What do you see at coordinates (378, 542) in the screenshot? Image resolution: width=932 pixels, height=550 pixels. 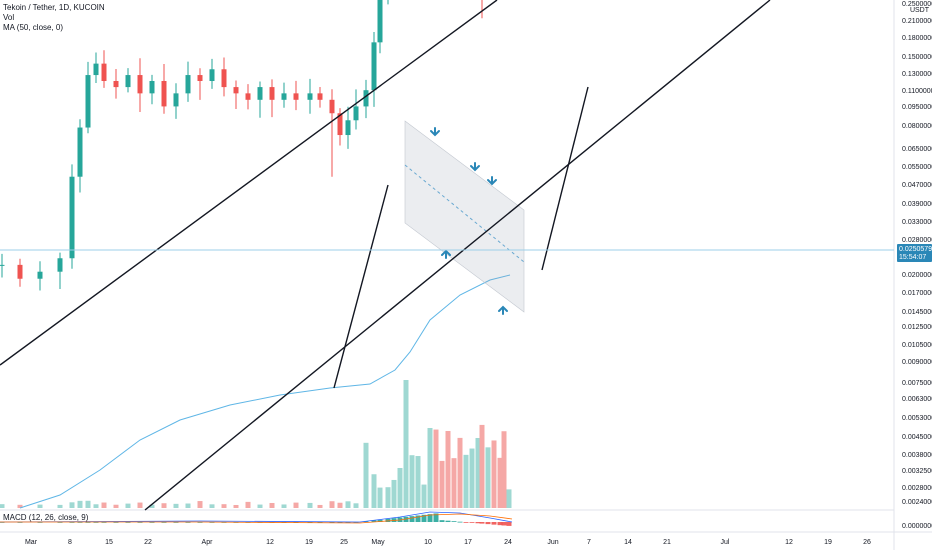 I see `time-scale-tick: May` at bounding box center [378, 542].